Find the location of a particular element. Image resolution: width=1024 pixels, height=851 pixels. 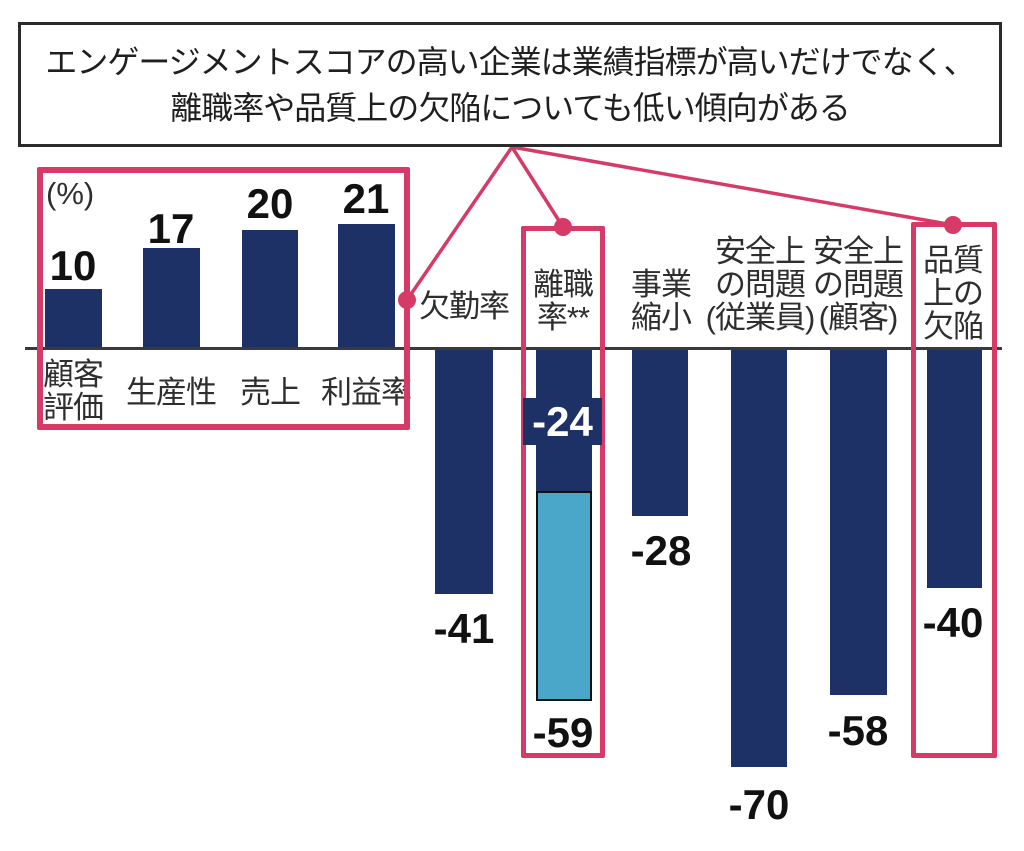

connector-line-quality is located at coordinates (732, 186).